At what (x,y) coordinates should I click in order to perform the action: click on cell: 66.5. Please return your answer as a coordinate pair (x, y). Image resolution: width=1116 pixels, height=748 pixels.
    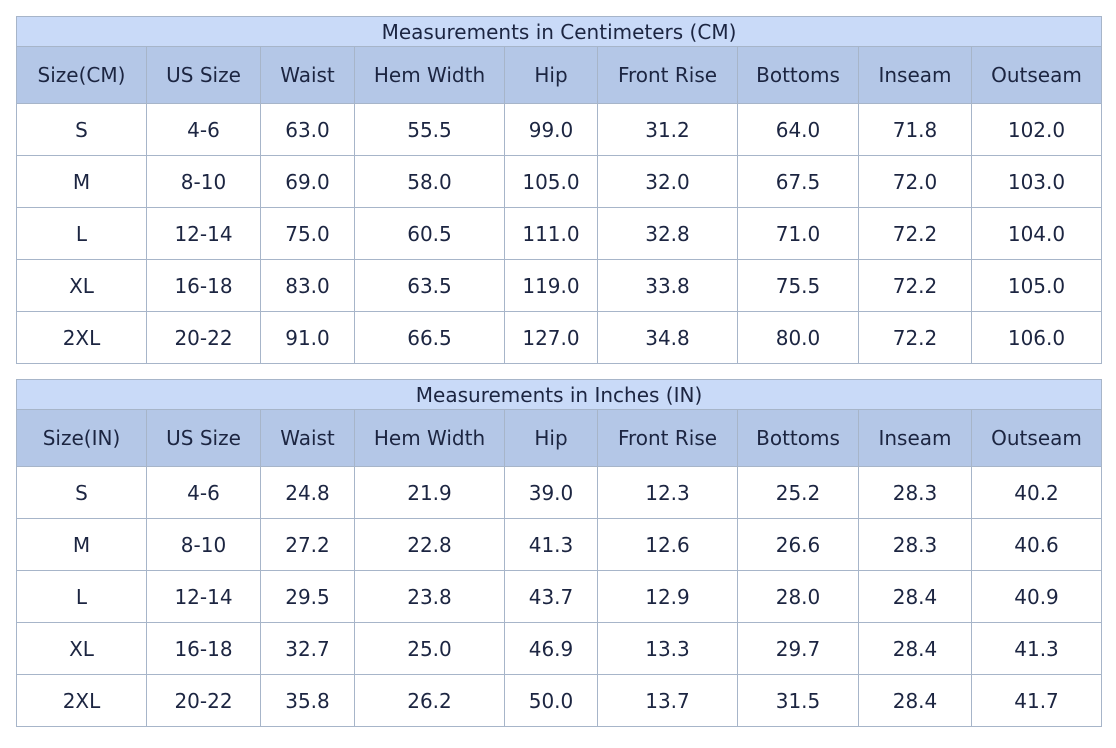
    Looking at the image, I should click on (429, 337).